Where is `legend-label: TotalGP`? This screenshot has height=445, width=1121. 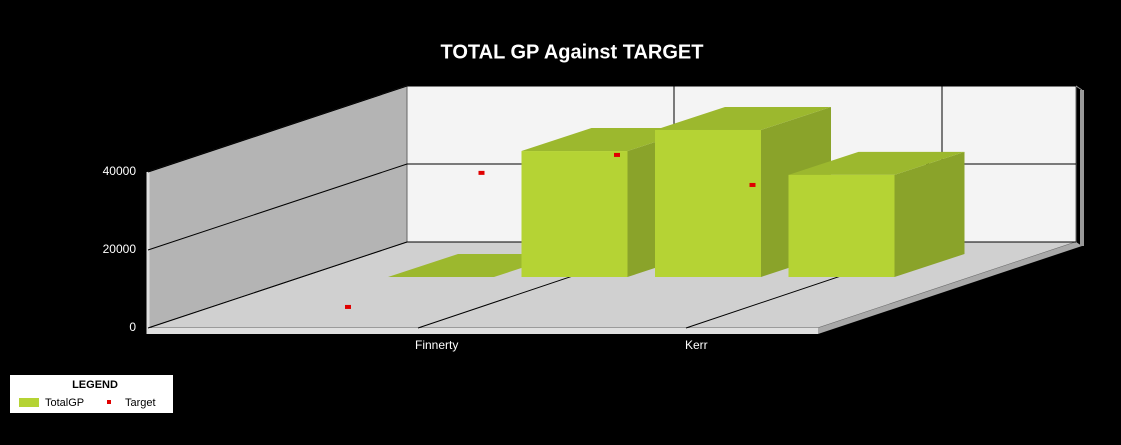 legend-label: TotalGP is located at coordinates (64, 403).